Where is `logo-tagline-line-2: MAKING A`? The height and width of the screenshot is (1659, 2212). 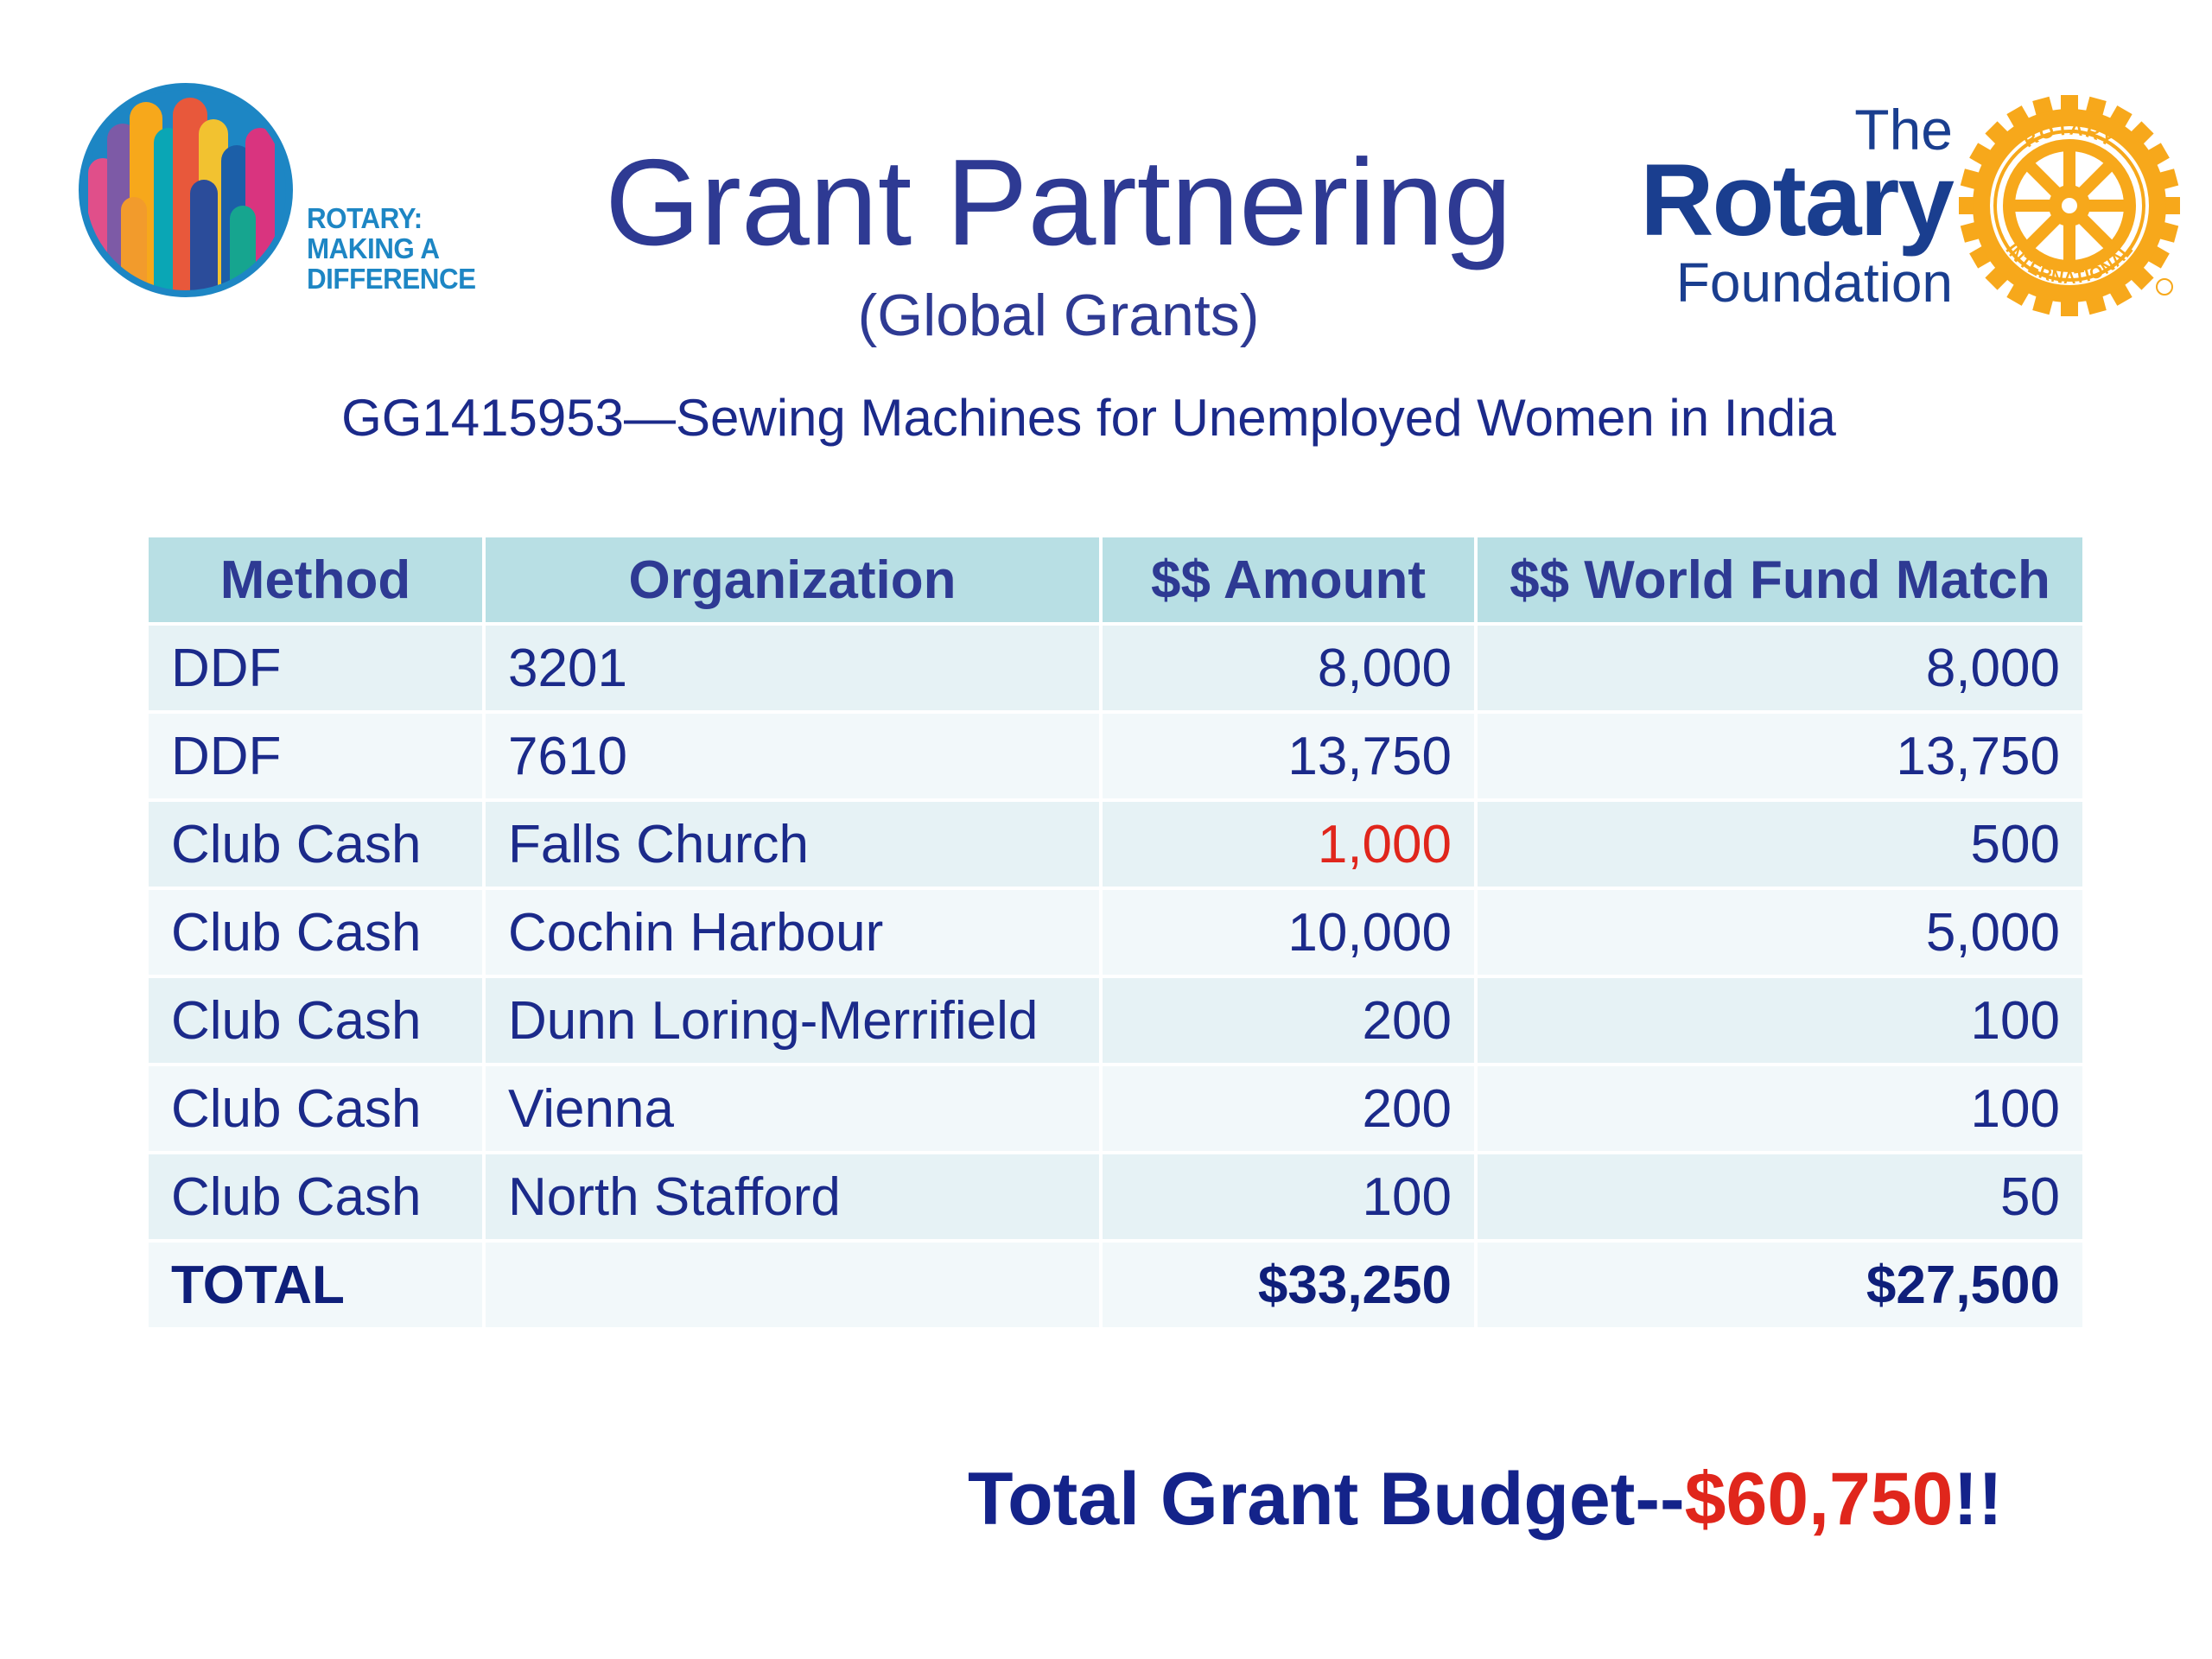
logo-tagline-line-2: MAKING A is located at coordinates (373, 248).